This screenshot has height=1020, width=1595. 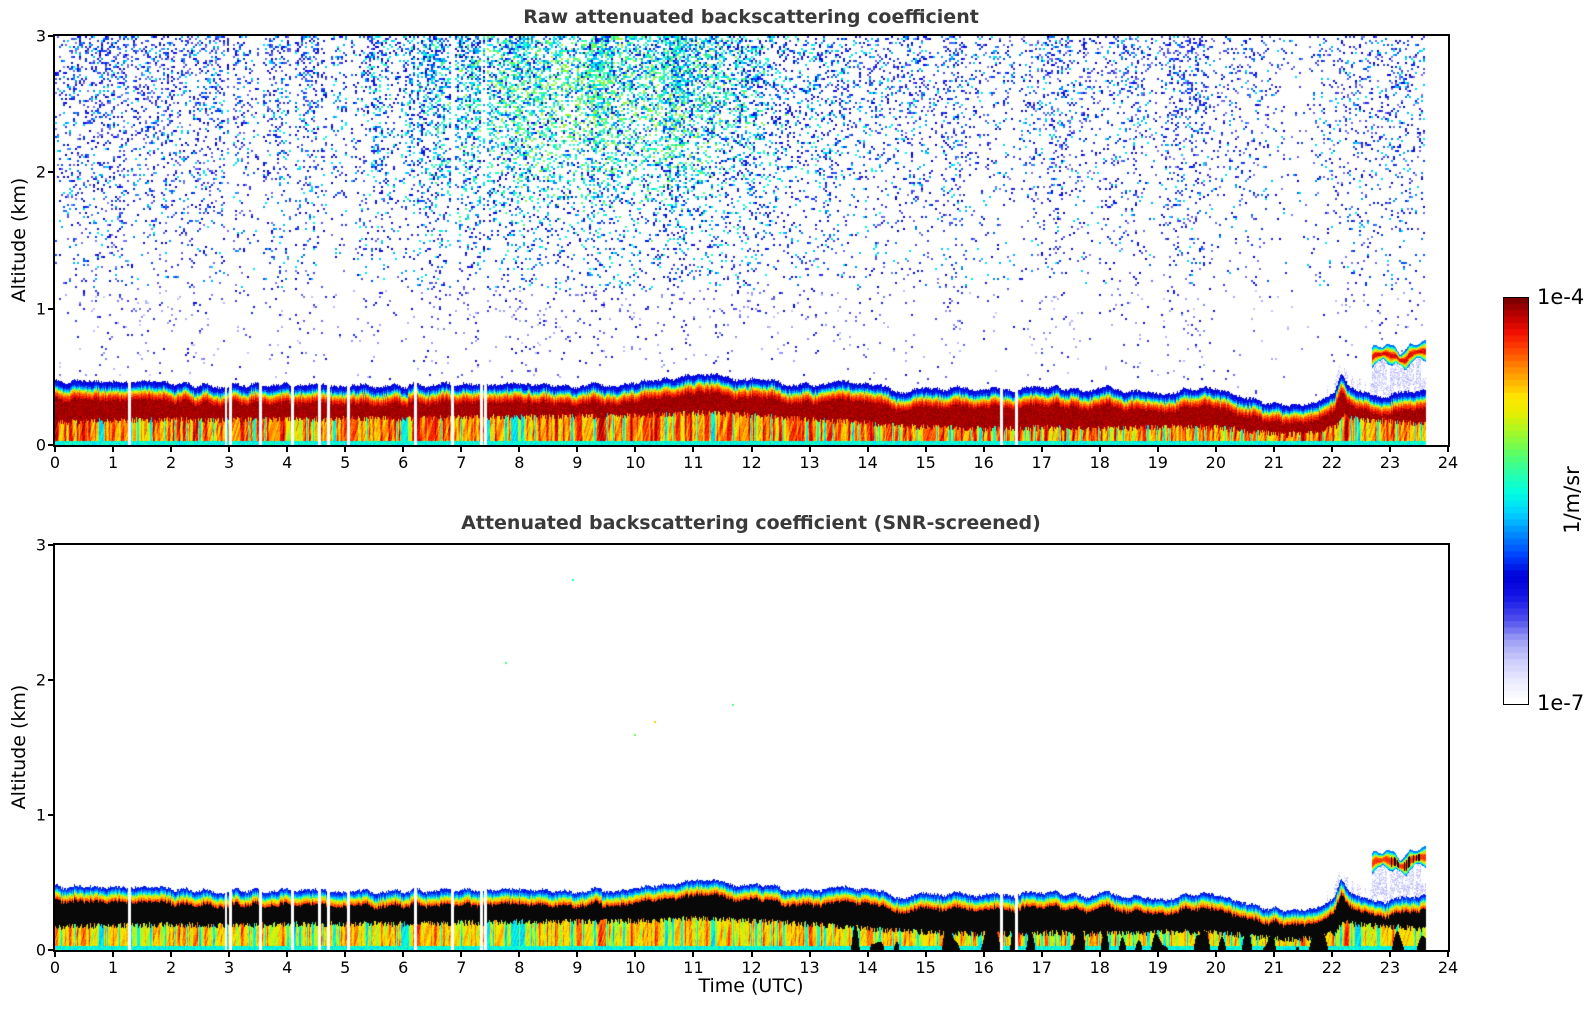 I want to click on x-tick-label: 10, so click(x=635, y=967).